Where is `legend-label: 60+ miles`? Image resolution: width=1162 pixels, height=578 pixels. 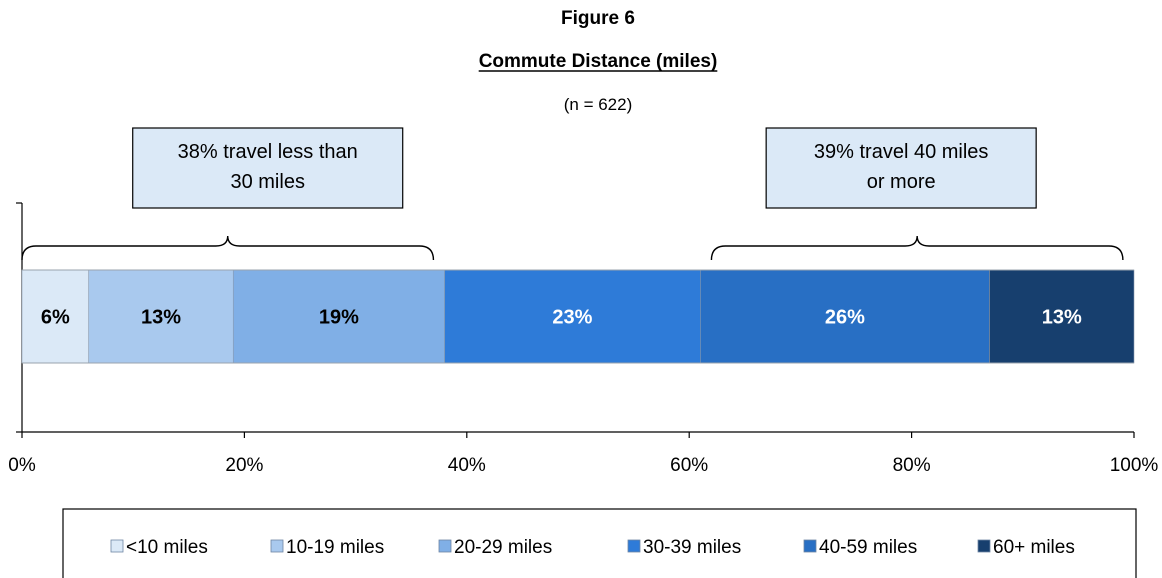
legend-label: 60+ miles is located at coordinates (1034, 547).